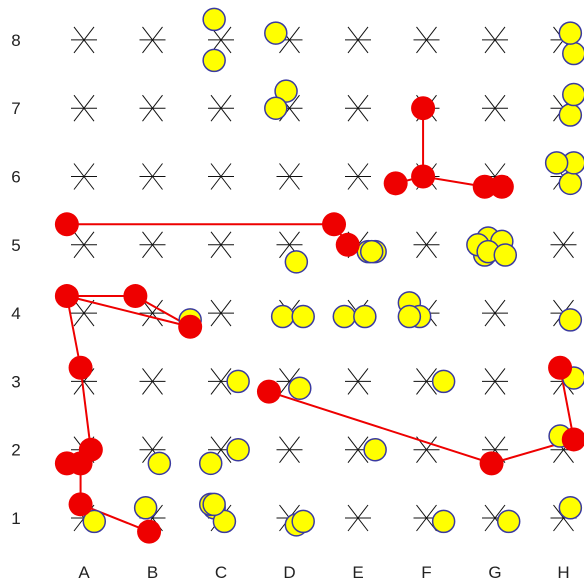 Image resolution: width=584 pixels, height=582 pixels. Describe the element at coordinates (84, 572) in the screenshot. I see `column-label-A: A` at that location.